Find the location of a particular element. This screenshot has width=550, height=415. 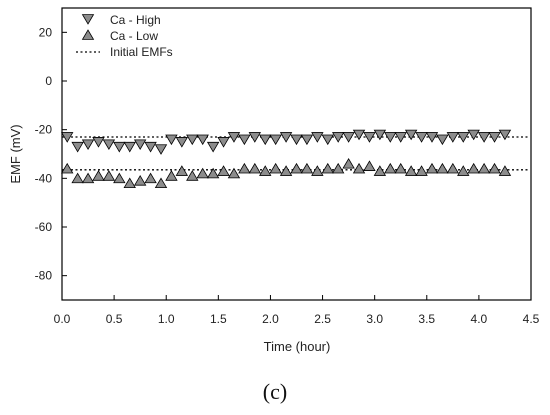

legend-label: Ca - Low is located at coordinates (134, 36).